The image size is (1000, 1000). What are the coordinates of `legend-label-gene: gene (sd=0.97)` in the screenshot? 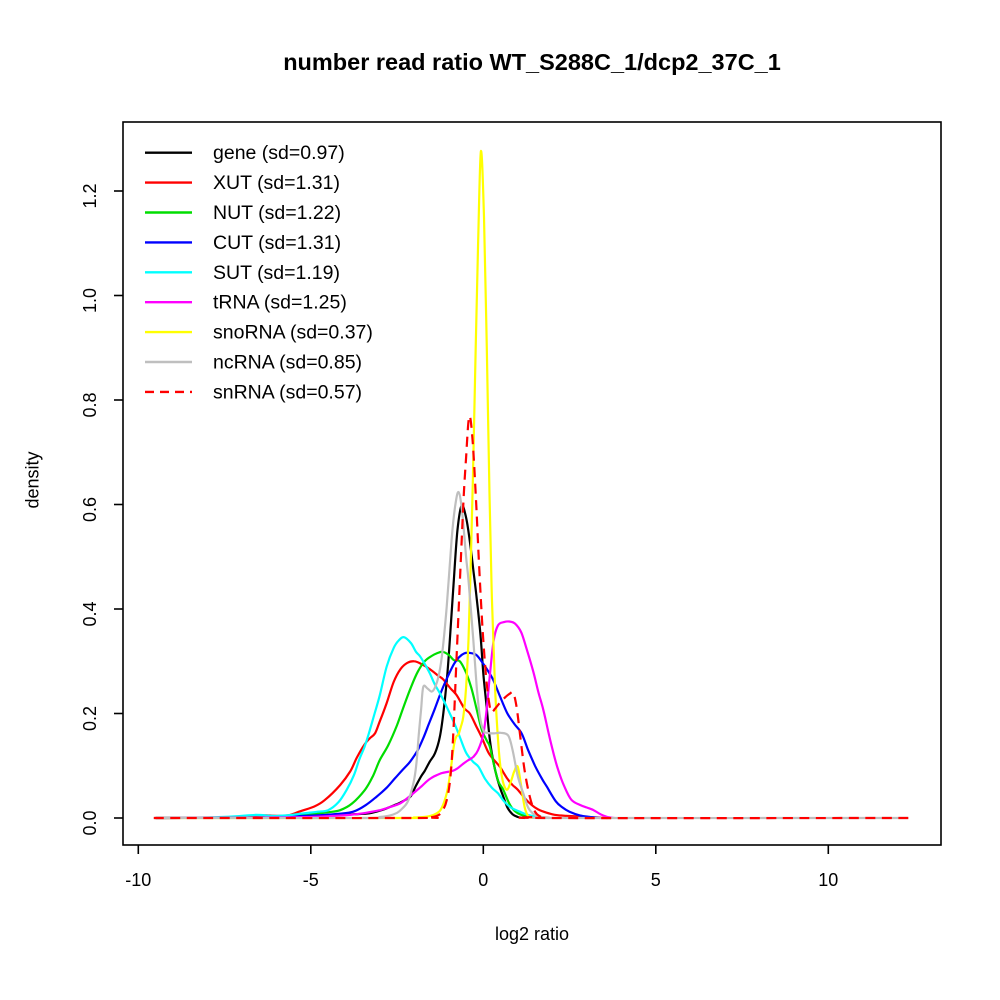 It's located at (279, 153).